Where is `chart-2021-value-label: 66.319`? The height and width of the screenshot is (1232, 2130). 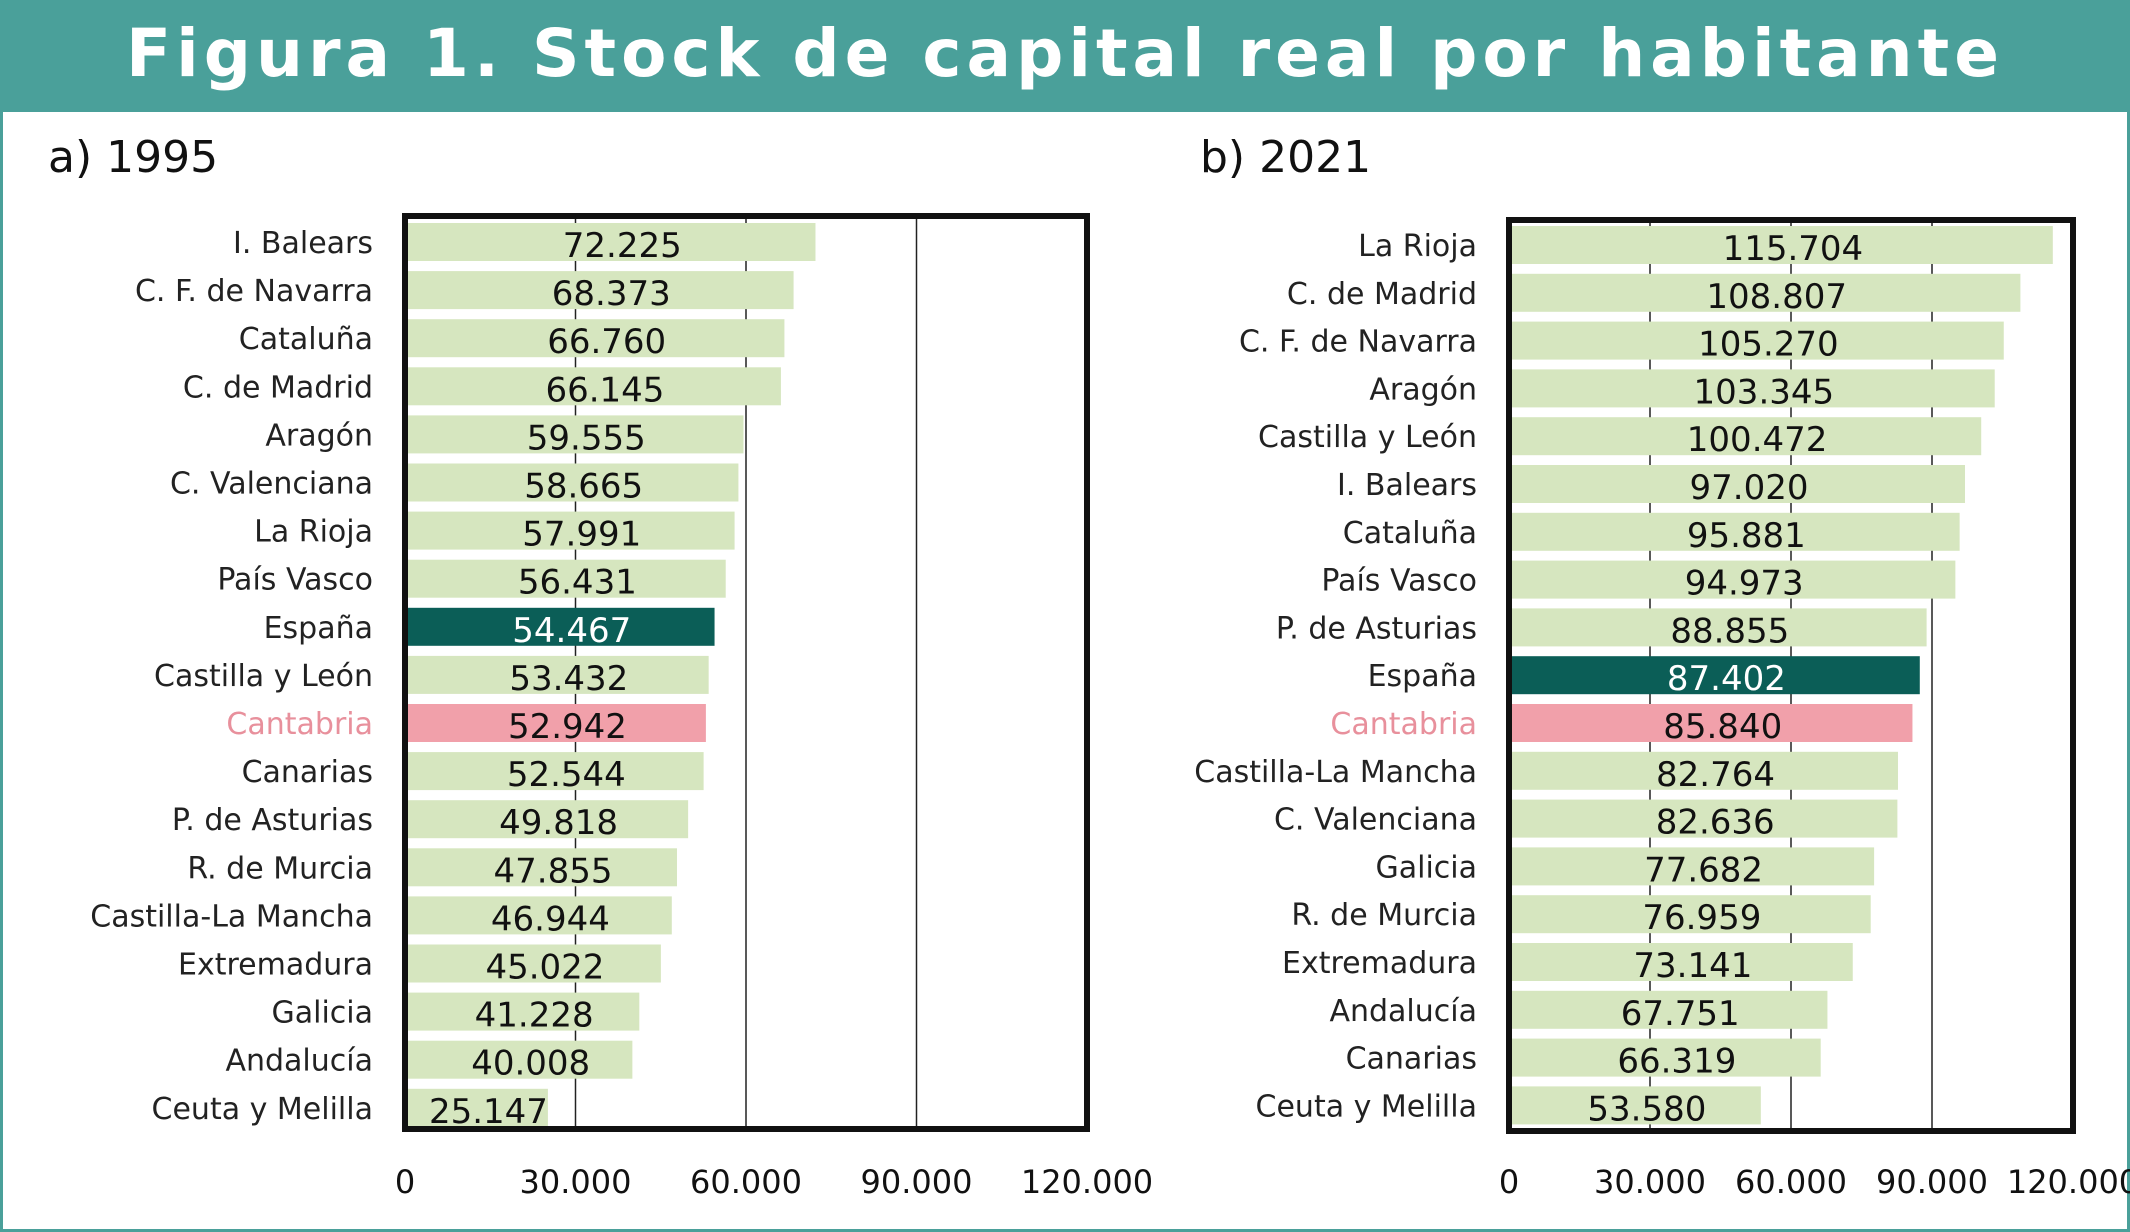 chart-2021-value-label: 66.319 is located at coordinates (1676, 1062).